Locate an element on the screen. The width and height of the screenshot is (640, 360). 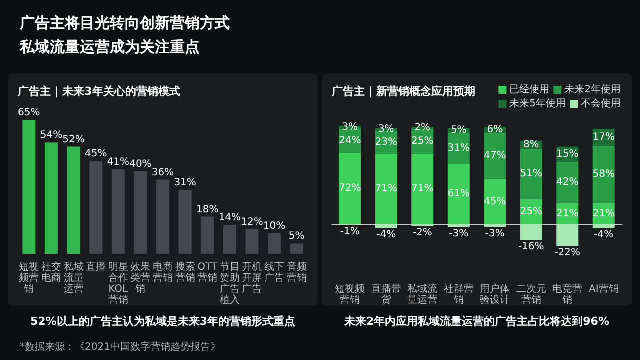
text: *数据来源：《2021中国数字营销趋势报告》 is located at coordinates (120, 347).